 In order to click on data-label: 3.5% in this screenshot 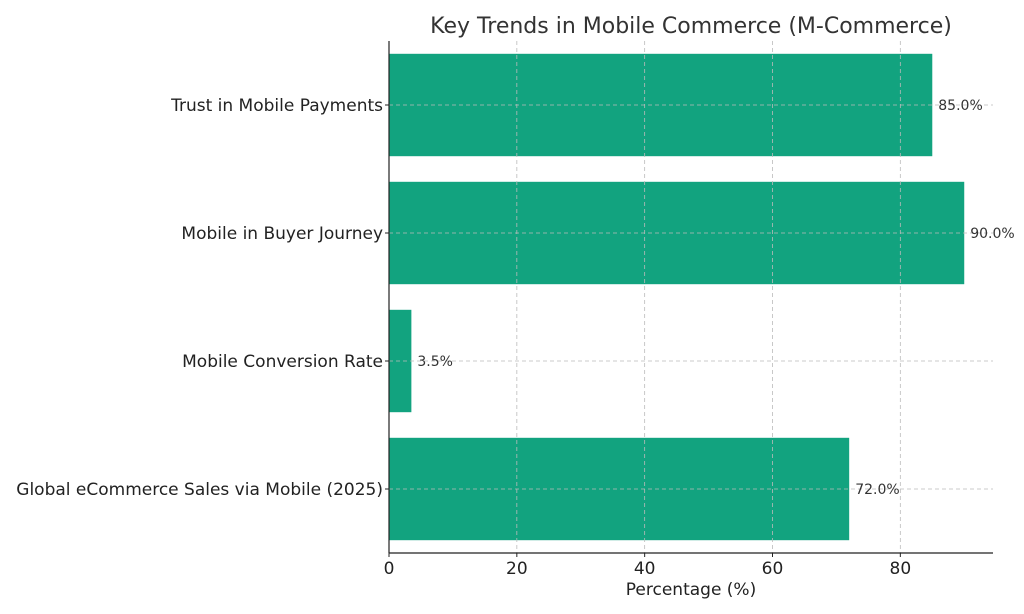, I will do `click(435, 362)`.